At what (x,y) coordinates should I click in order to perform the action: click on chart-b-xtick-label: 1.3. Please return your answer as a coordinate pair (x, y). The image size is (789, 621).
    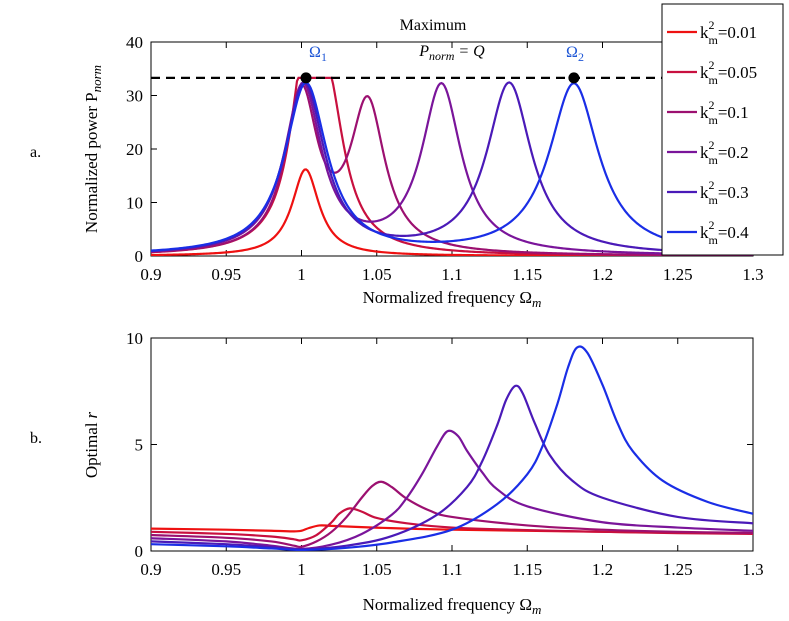
    Looking at the image, I should click on (752, 569).